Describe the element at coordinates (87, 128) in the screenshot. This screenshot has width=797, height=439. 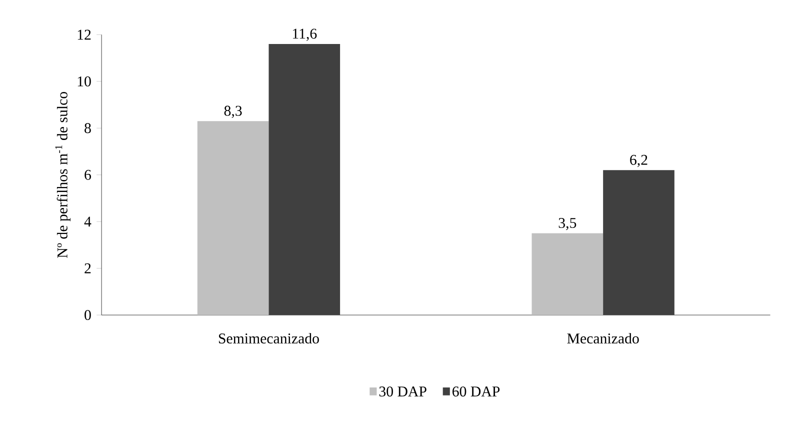
I see `y-tick-label: 8` at that location.